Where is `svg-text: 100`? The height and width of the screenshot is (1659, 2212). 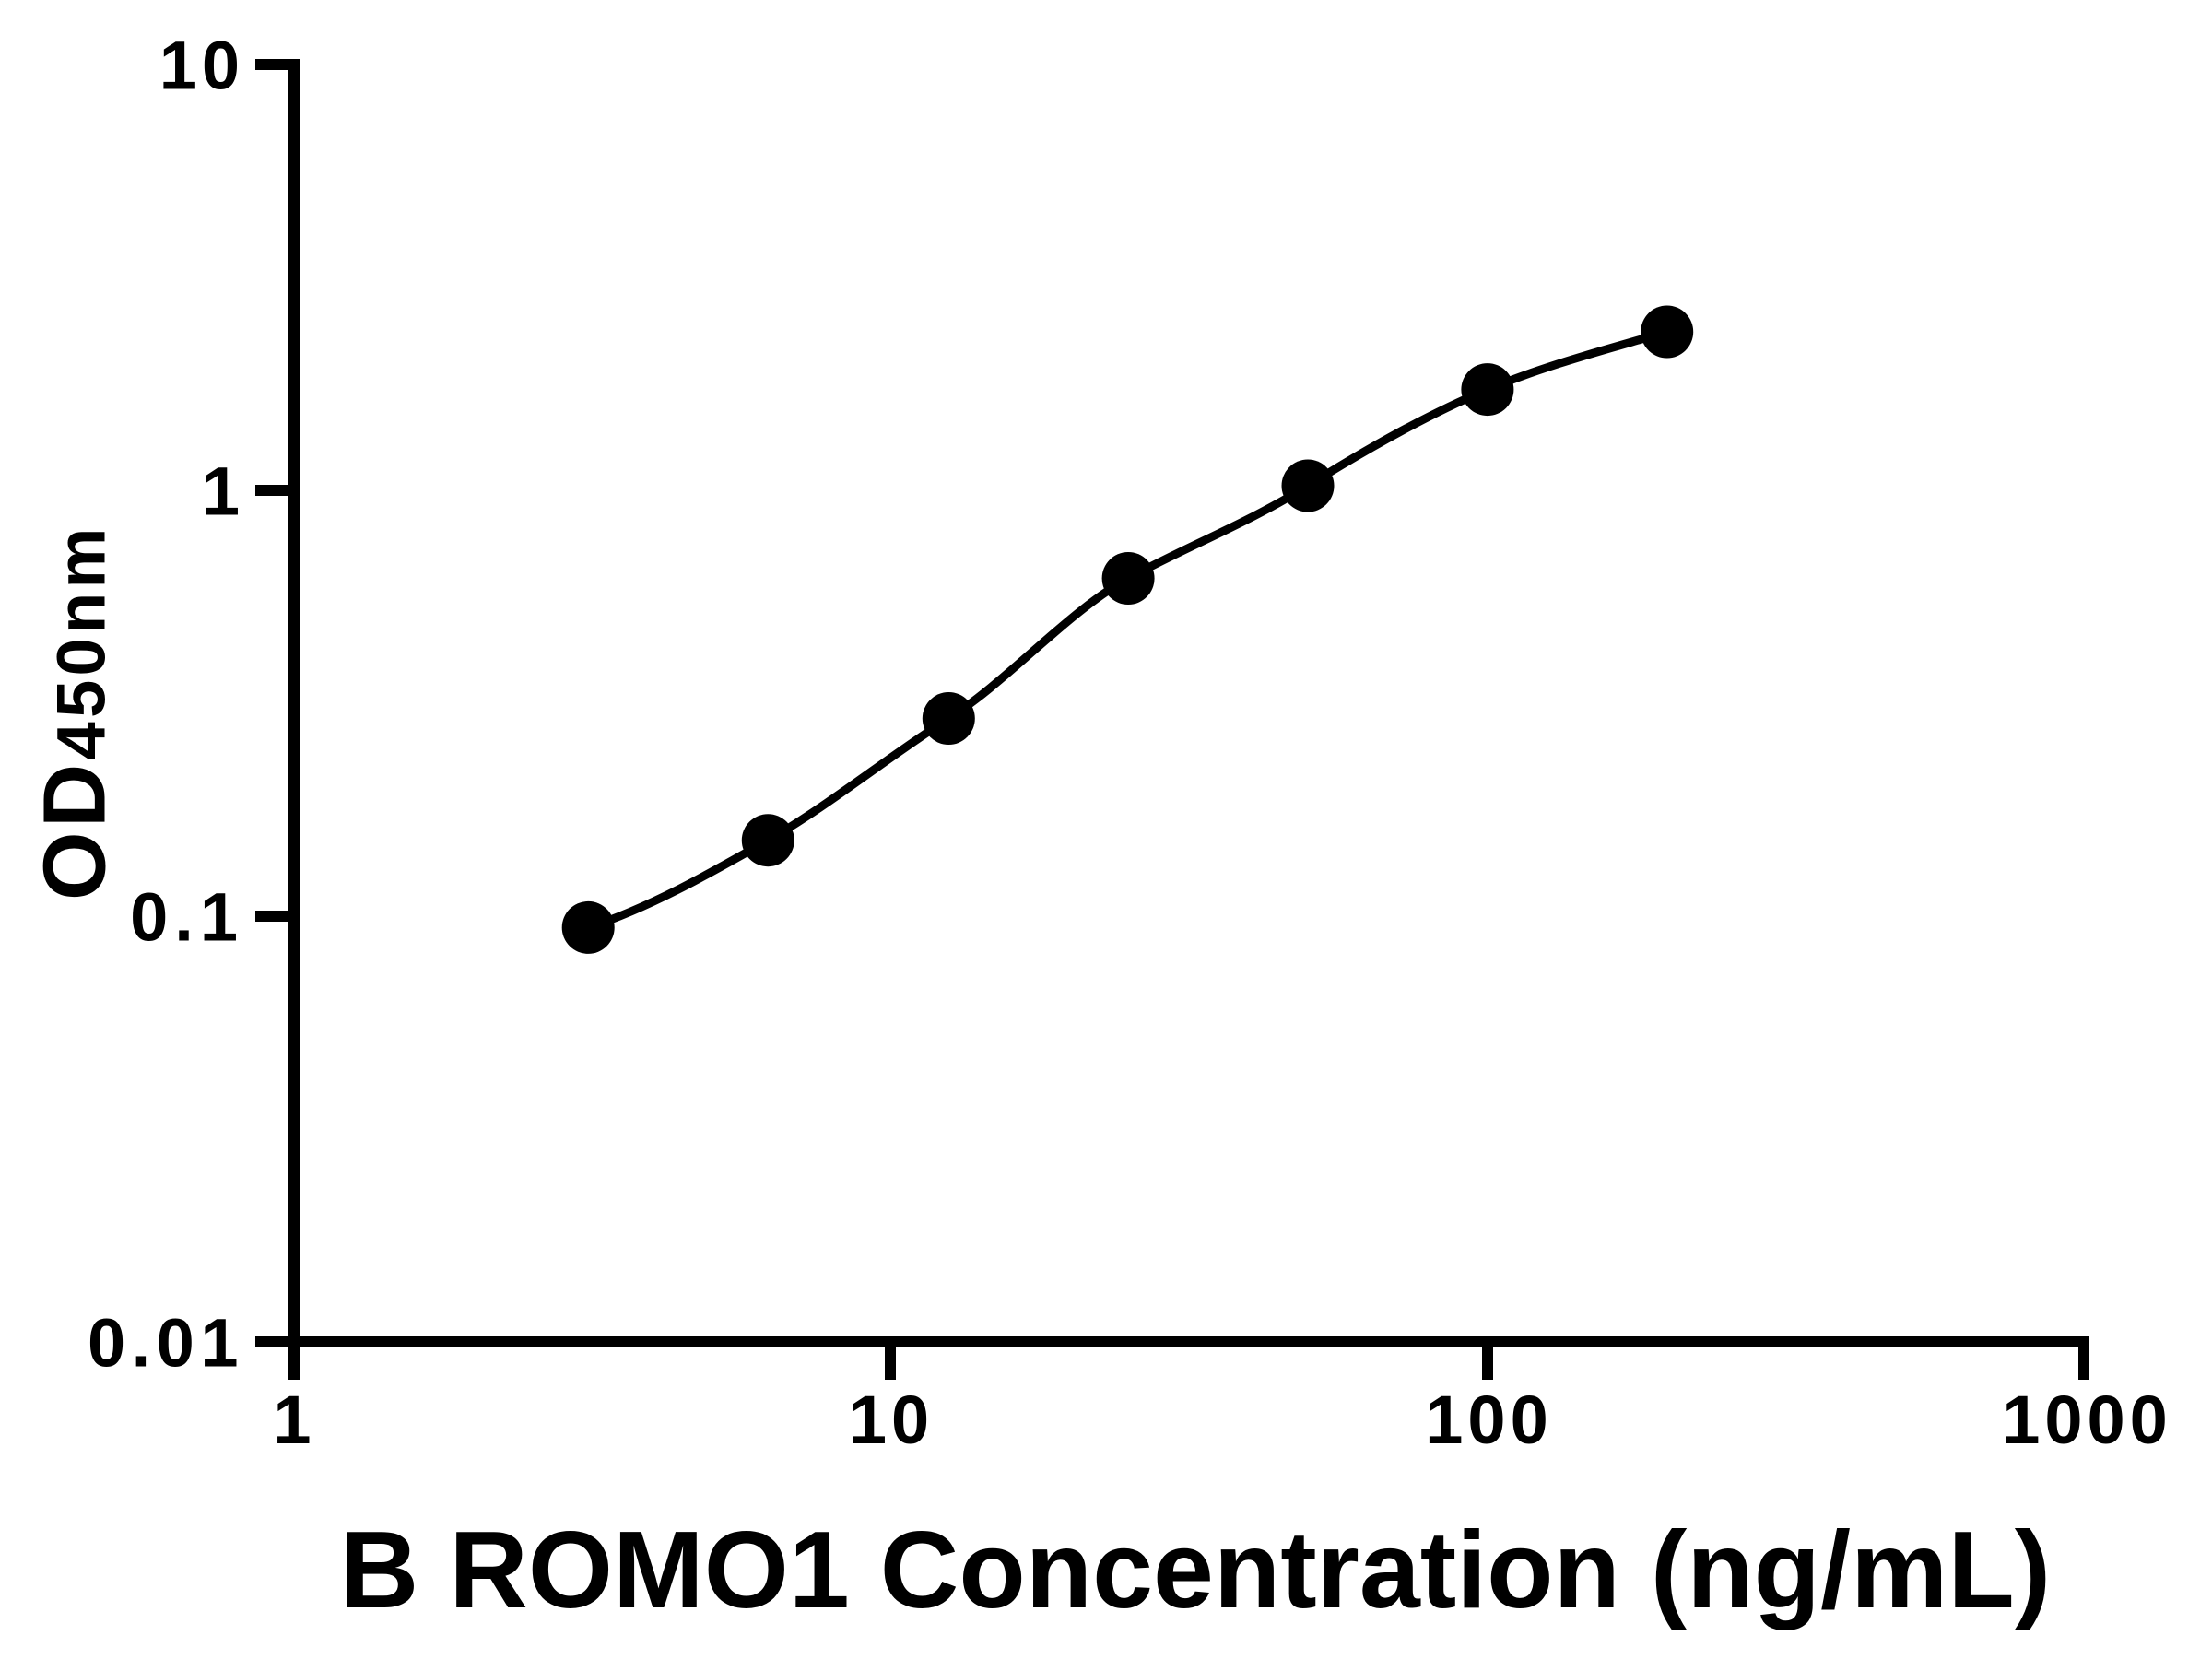
svg-text: 100 is located at coordinates (1488, 1420).